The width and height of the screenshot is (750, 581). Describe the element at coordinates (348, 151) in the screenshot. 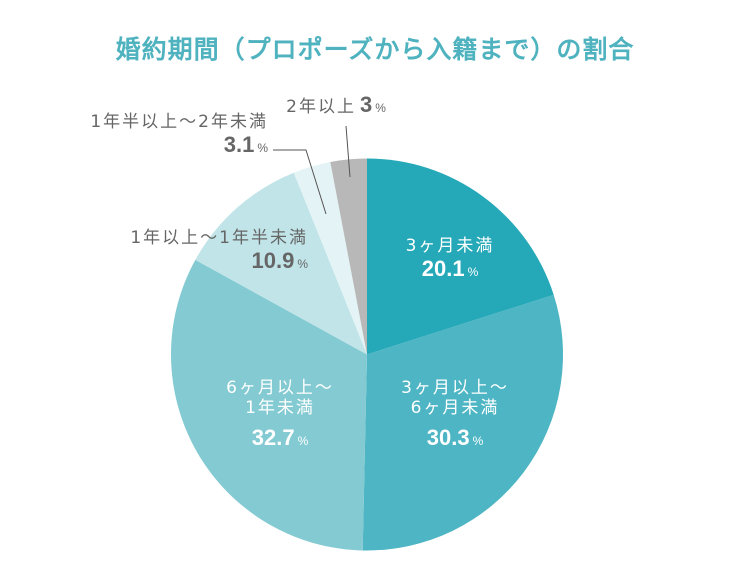

I see `leader-line-s5` at that location.